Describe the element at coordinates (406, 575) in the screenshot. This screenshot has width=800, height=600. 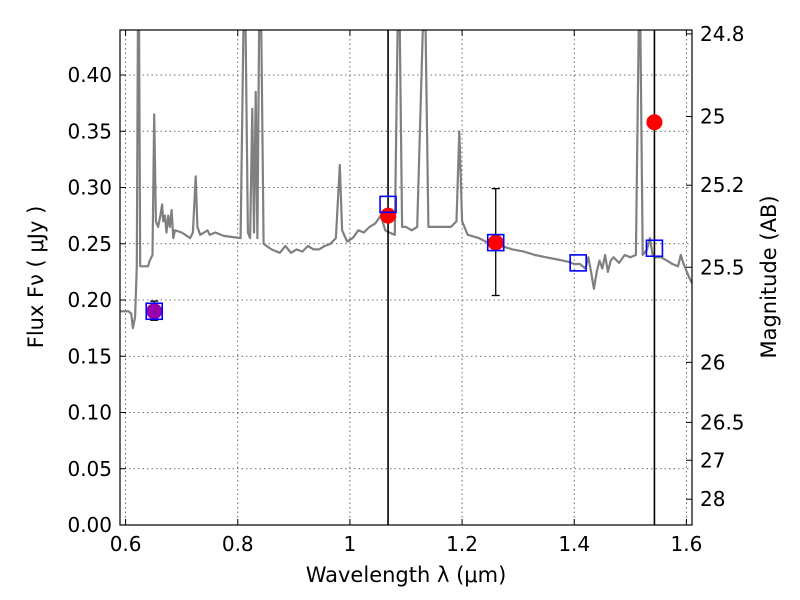
I see `x-axis-label: Wavelength λ (μm)` at that location.